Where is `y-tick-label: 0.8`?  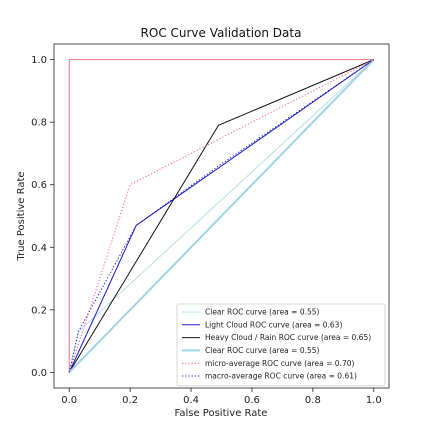 y-tick-label: 0.8 is located at coordinates (39, 123).